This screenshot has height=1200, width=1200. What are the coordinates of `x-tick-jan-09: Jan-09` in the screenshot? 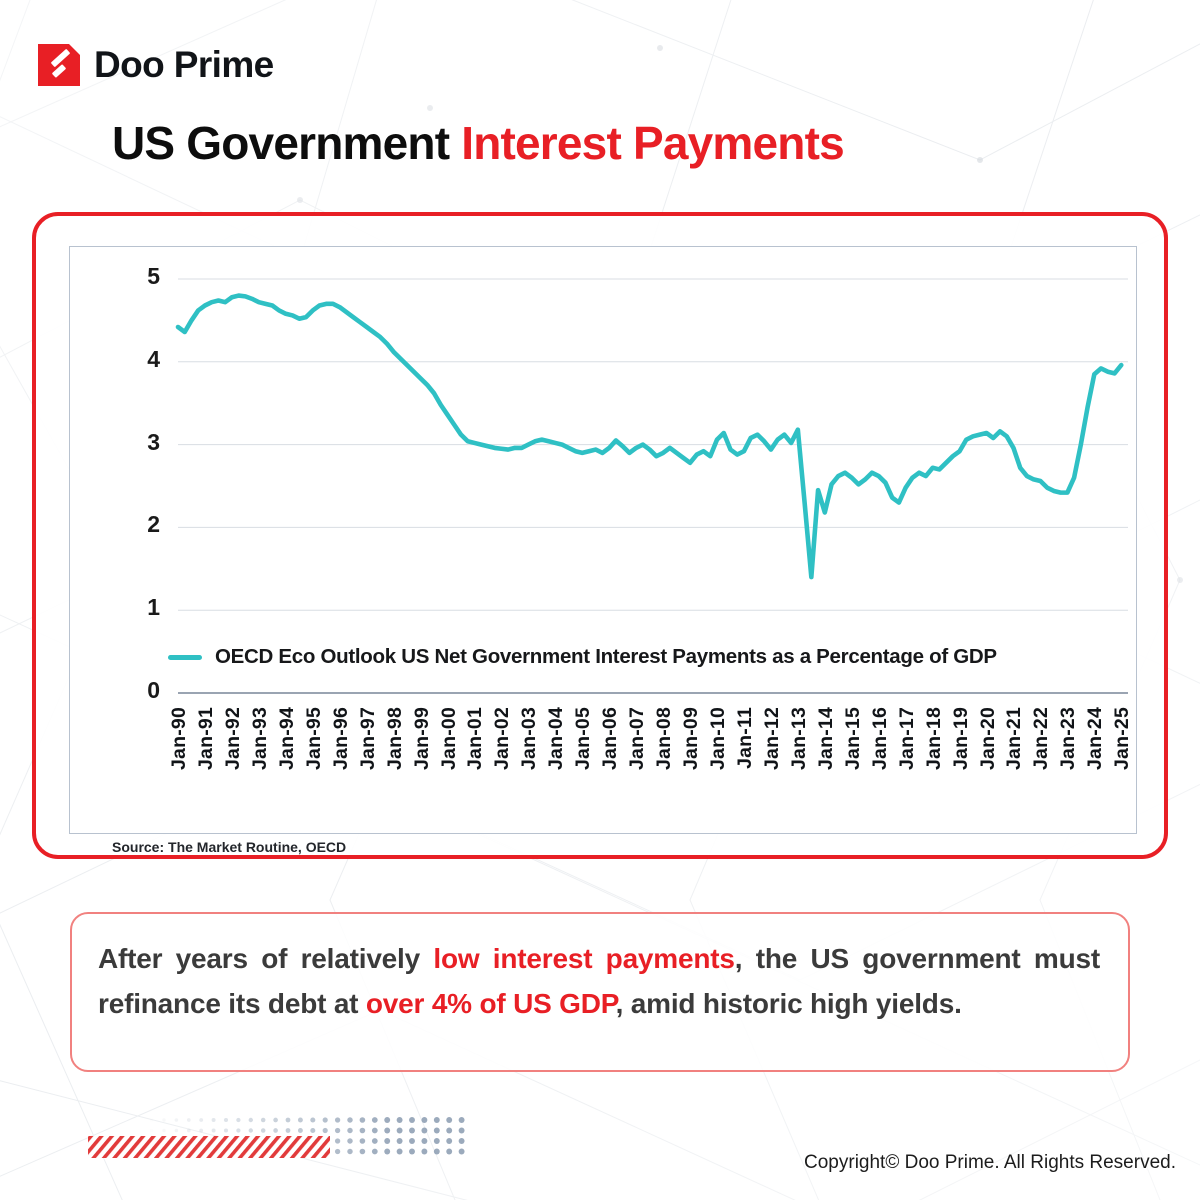 It's located at (691, 738).